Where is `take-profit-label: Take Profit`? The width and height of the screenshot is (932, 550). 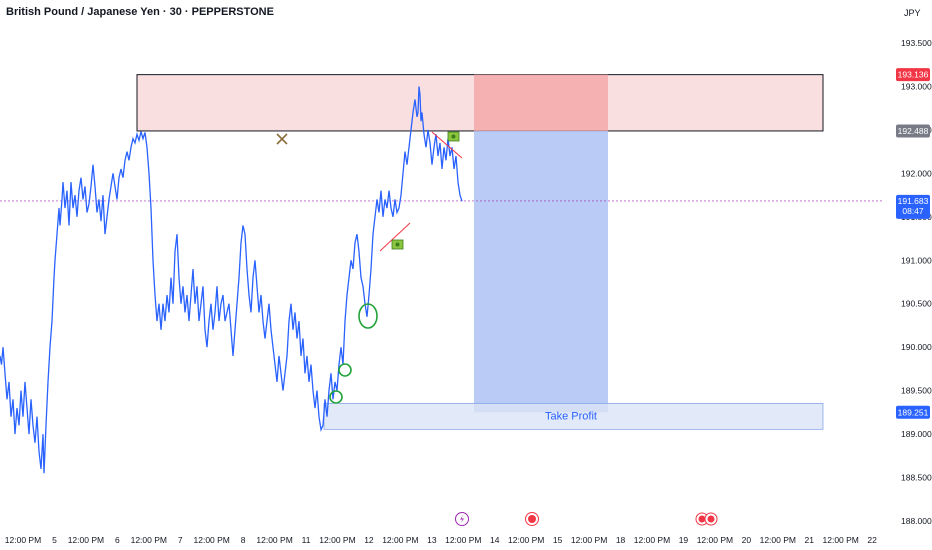
take-profit-label: Take Profit is located at coordinates (571, 416).